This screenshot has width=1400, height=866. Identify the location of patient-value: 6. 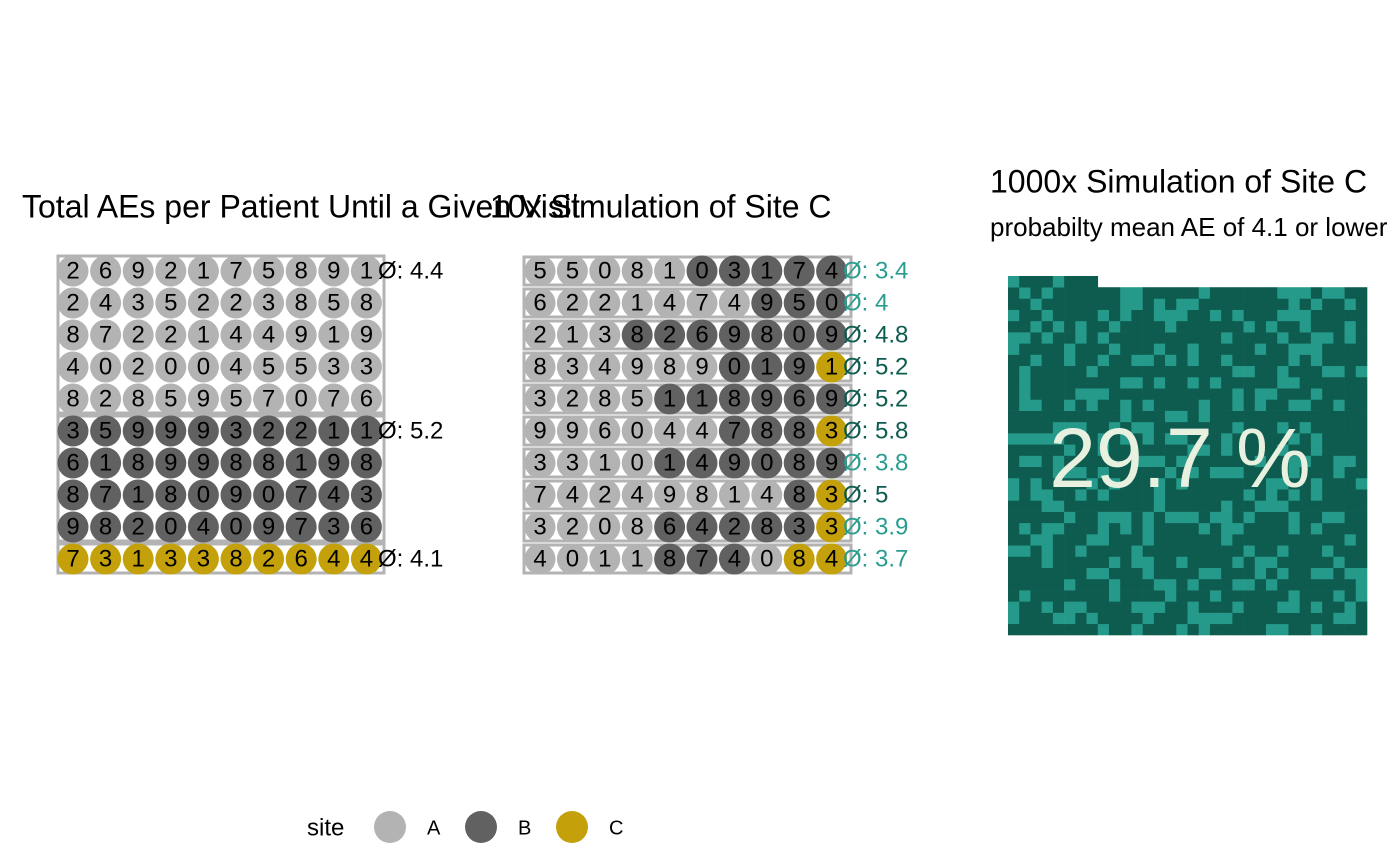
(366, 398).